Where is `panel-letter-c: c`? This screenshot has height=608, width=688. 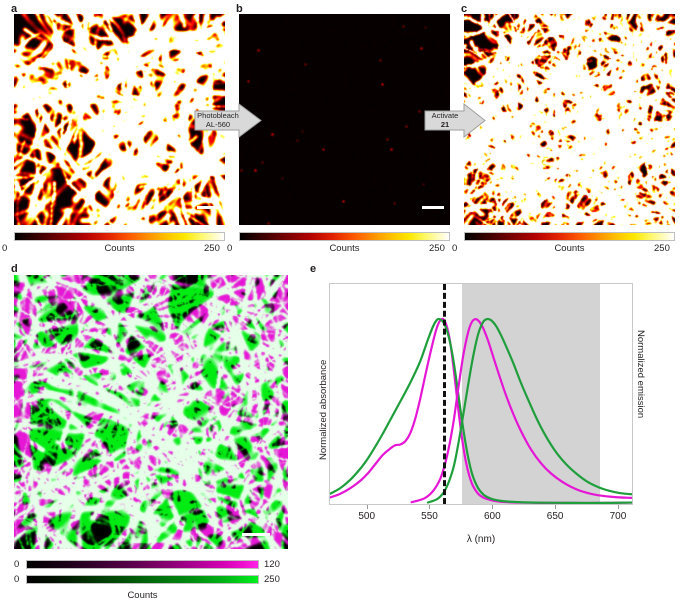
panel-letter-c: c is located at coordinates (464, 9).